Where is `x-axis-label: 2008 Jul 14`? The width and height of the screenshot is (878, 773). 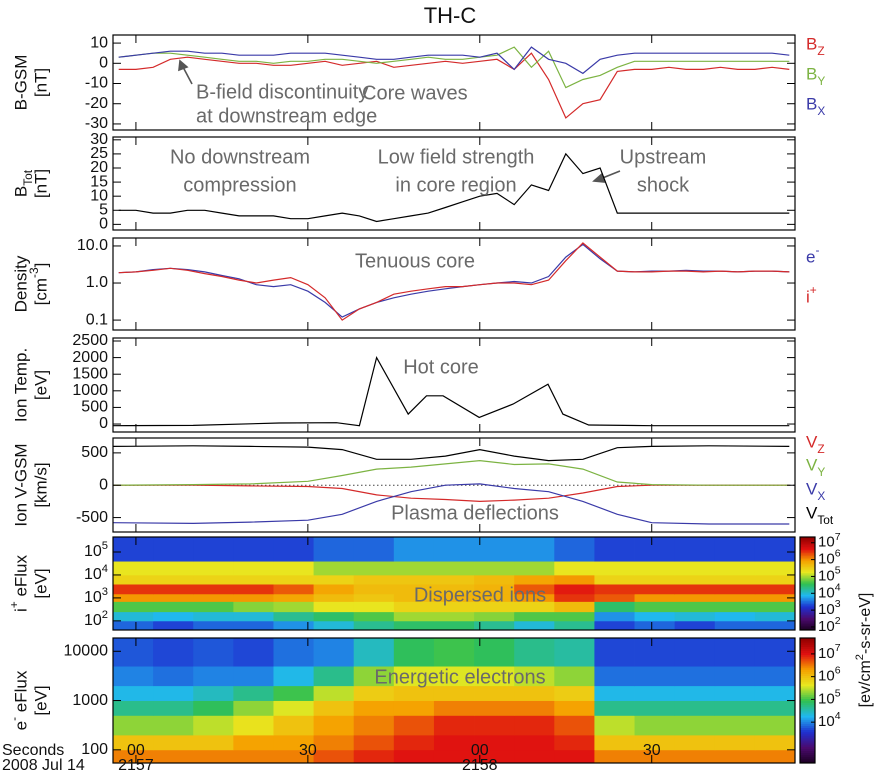
x-axis-label: 2008 Jul 14 is located at coordinates (43, 765).